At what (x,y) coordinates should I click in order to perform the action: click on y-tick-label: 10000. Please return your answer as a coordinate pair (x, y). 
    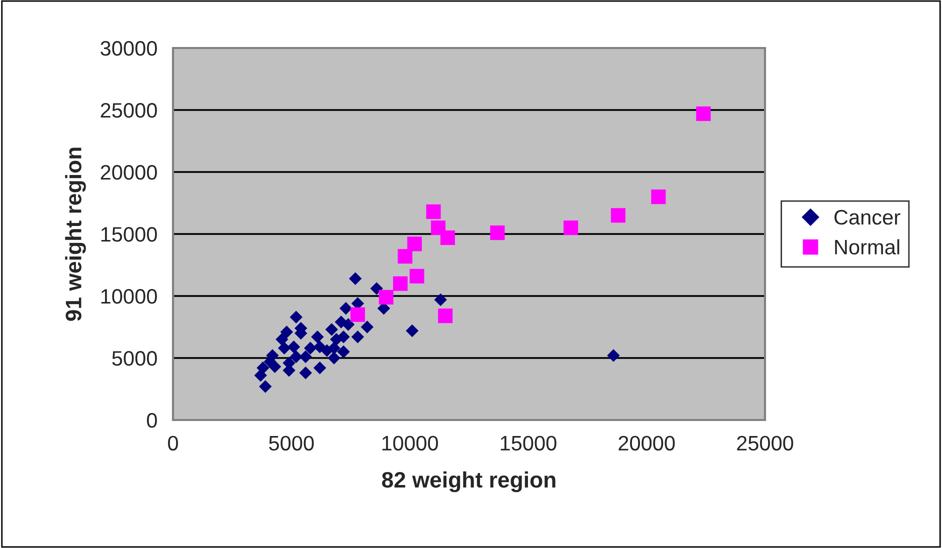
    Looking at the image, I should click on (129, 296).